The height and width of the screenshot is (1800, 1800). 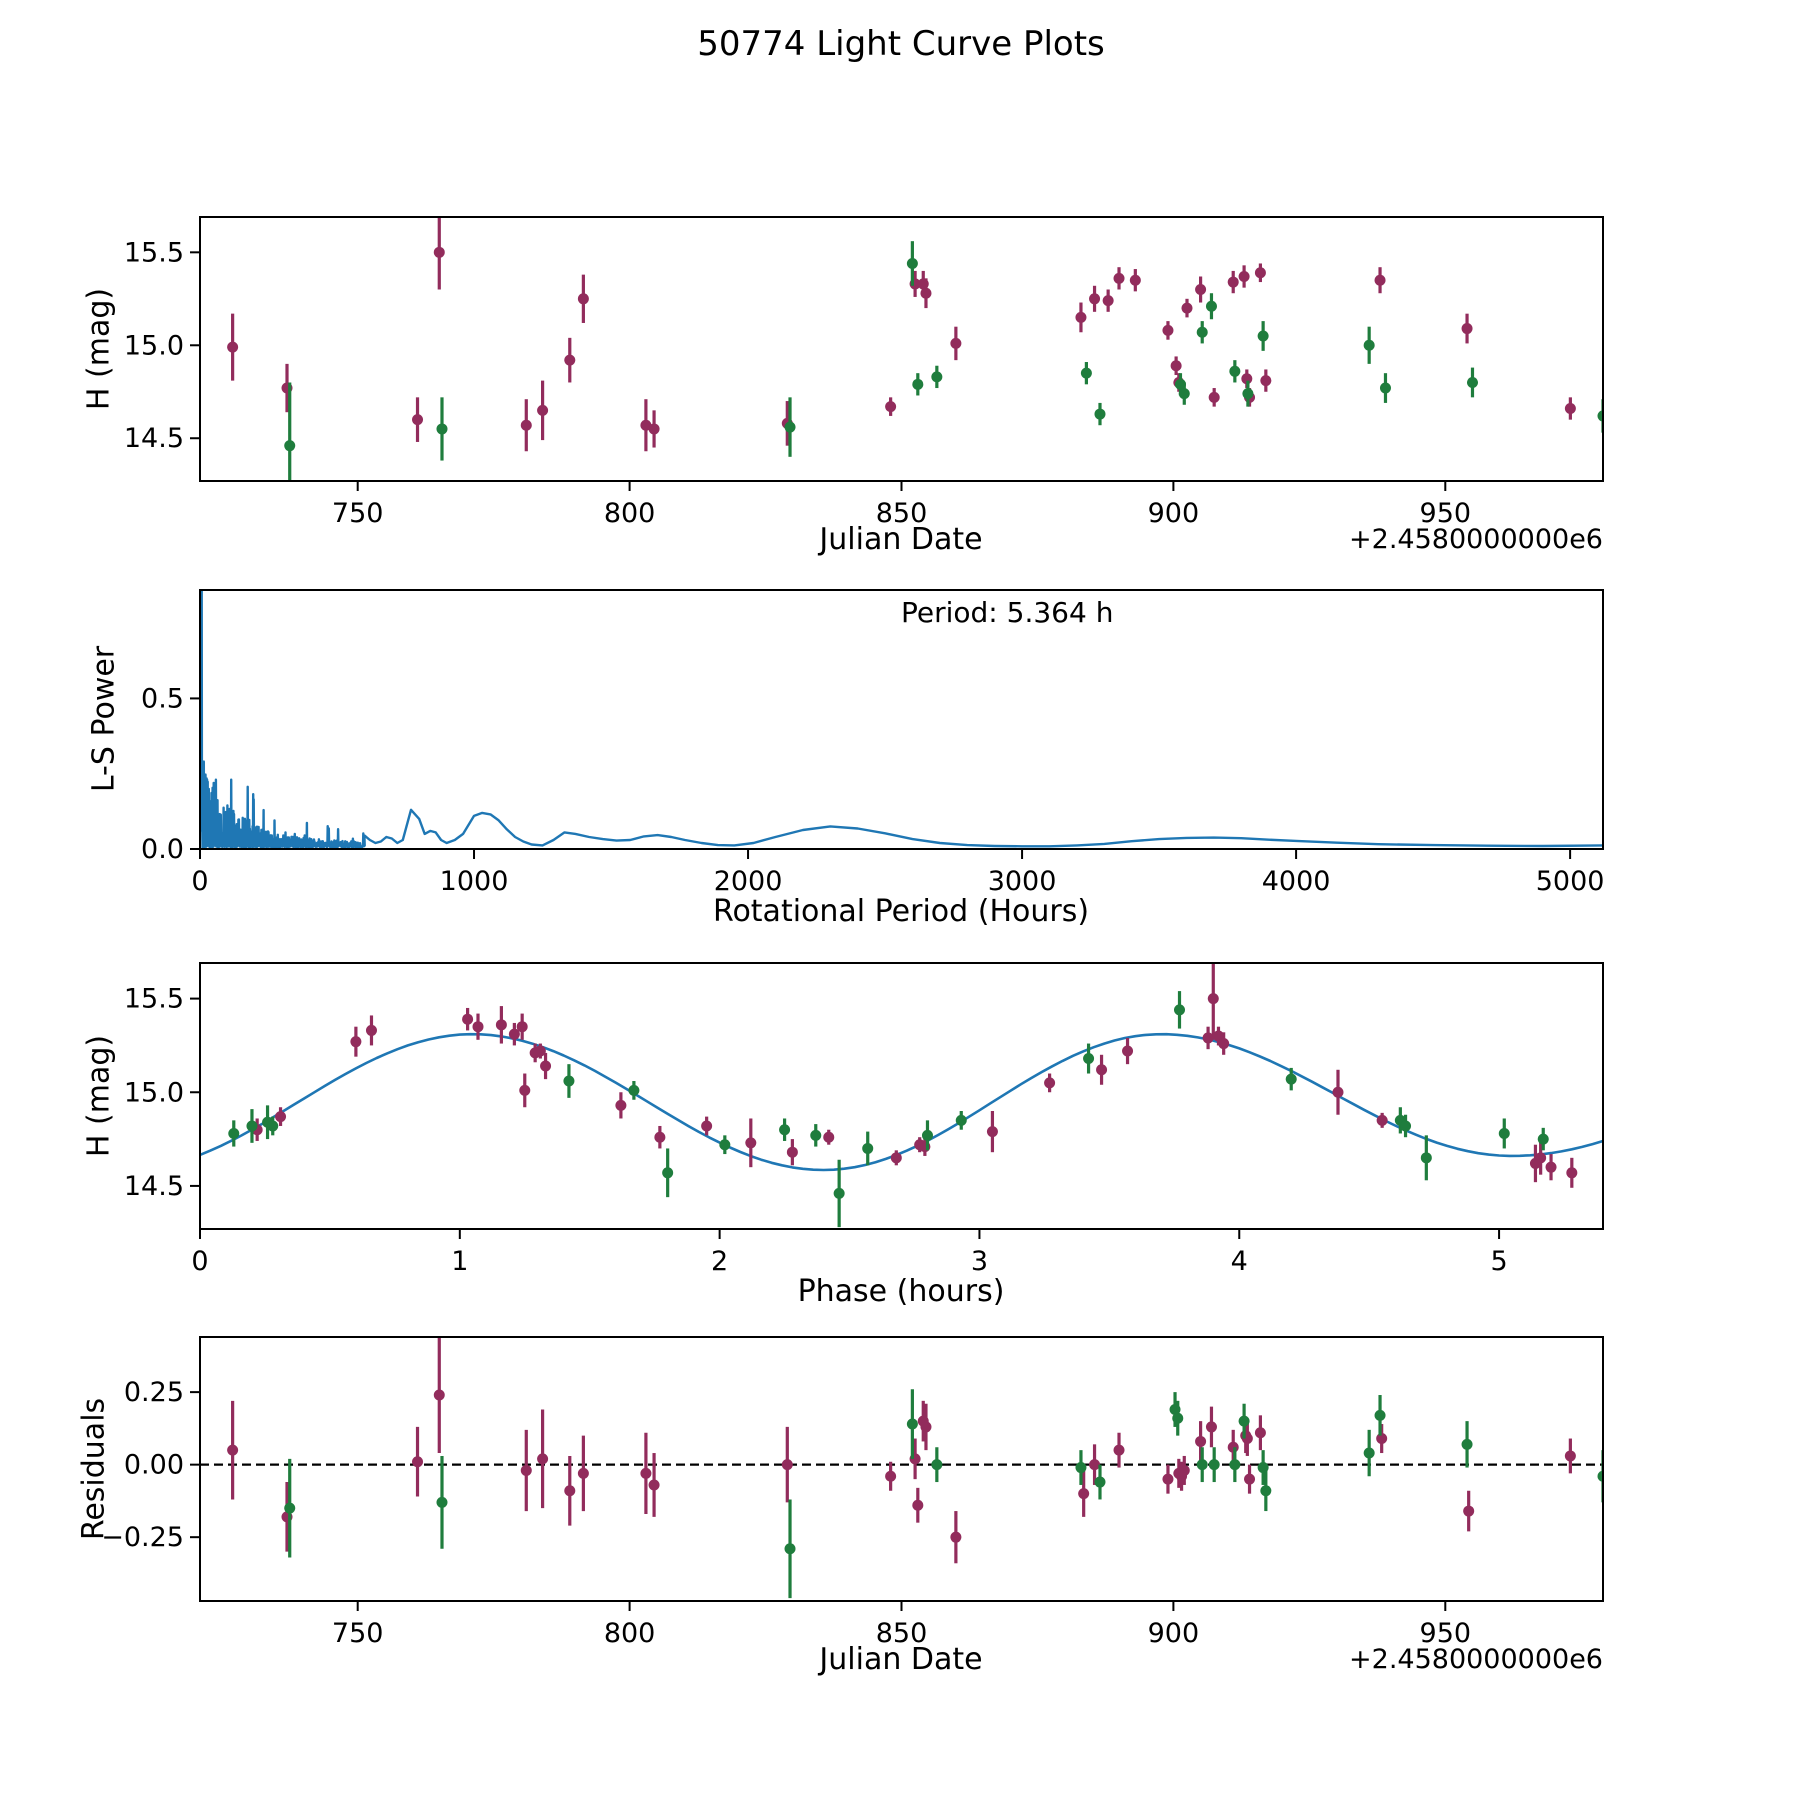 I want to click on x-tick-label: 950, so click(x=1446, y=513).